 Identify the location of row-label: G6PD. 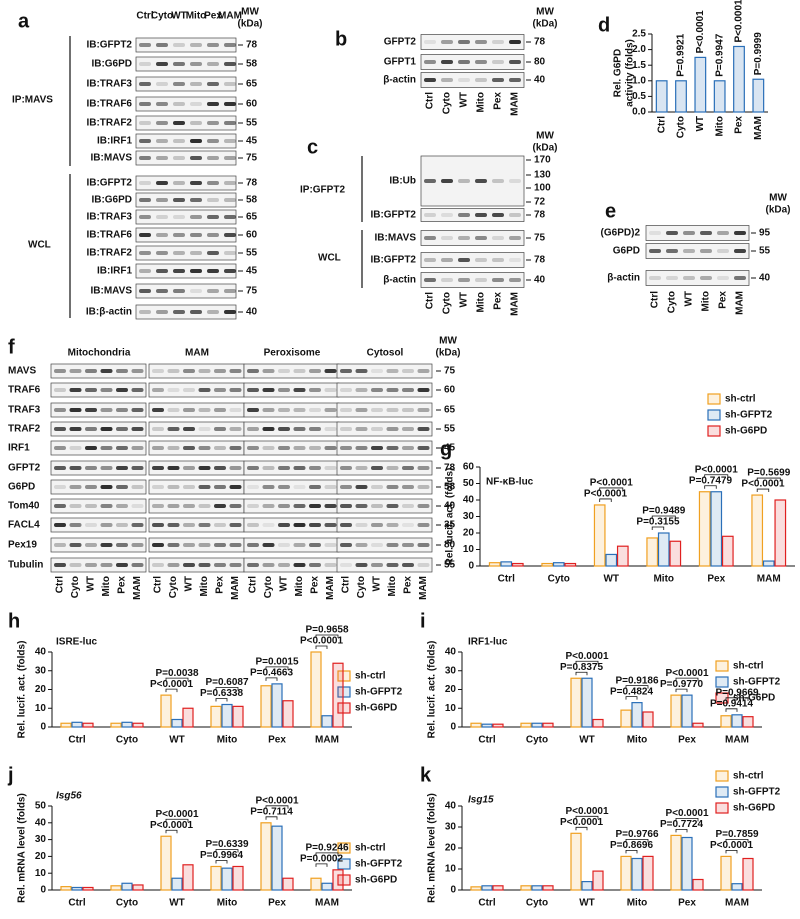
(21, 487).